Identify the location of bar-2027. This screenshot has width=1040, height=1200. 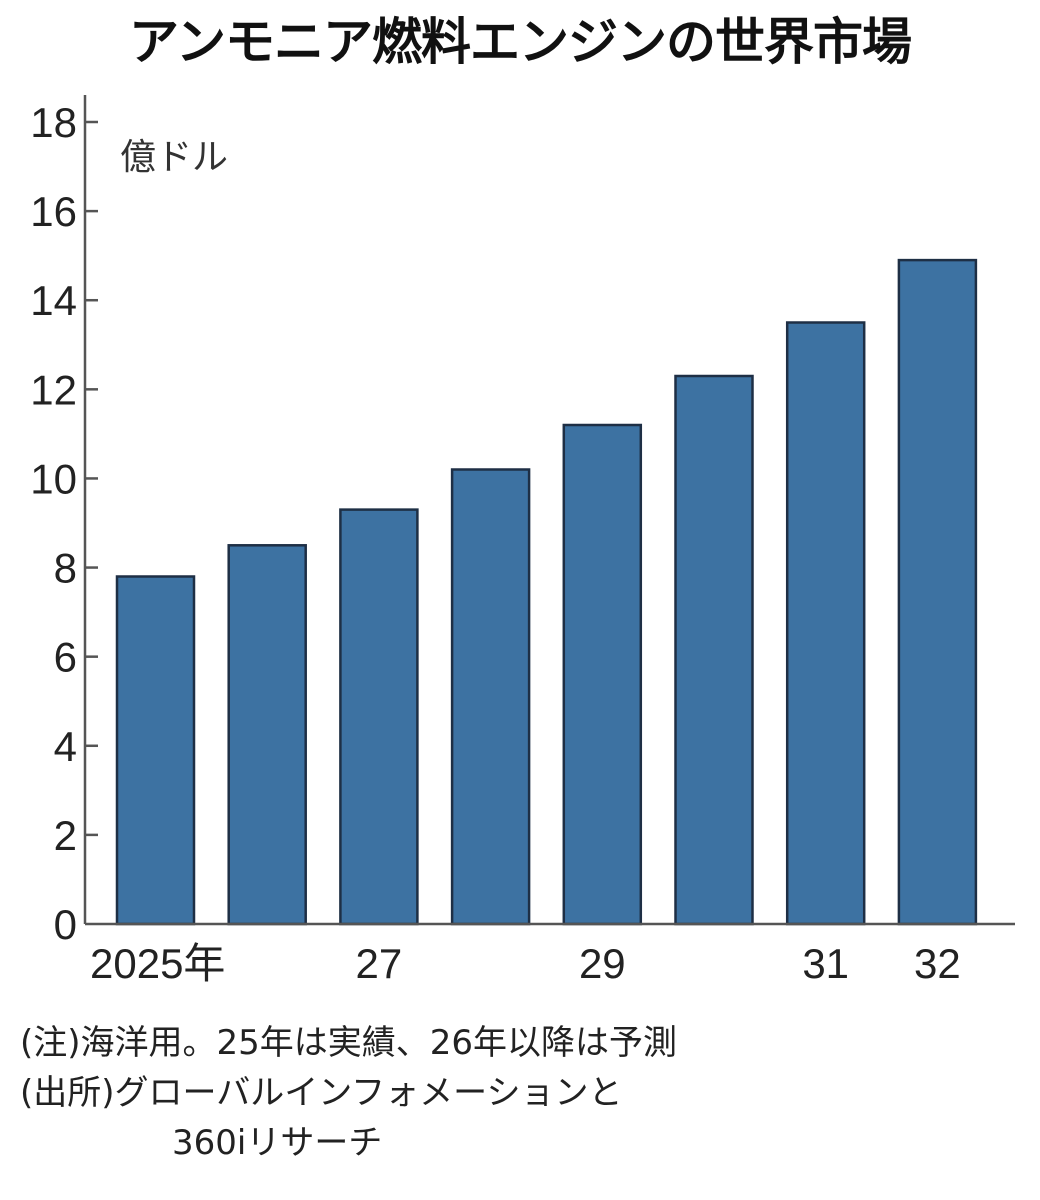
(379, 717).